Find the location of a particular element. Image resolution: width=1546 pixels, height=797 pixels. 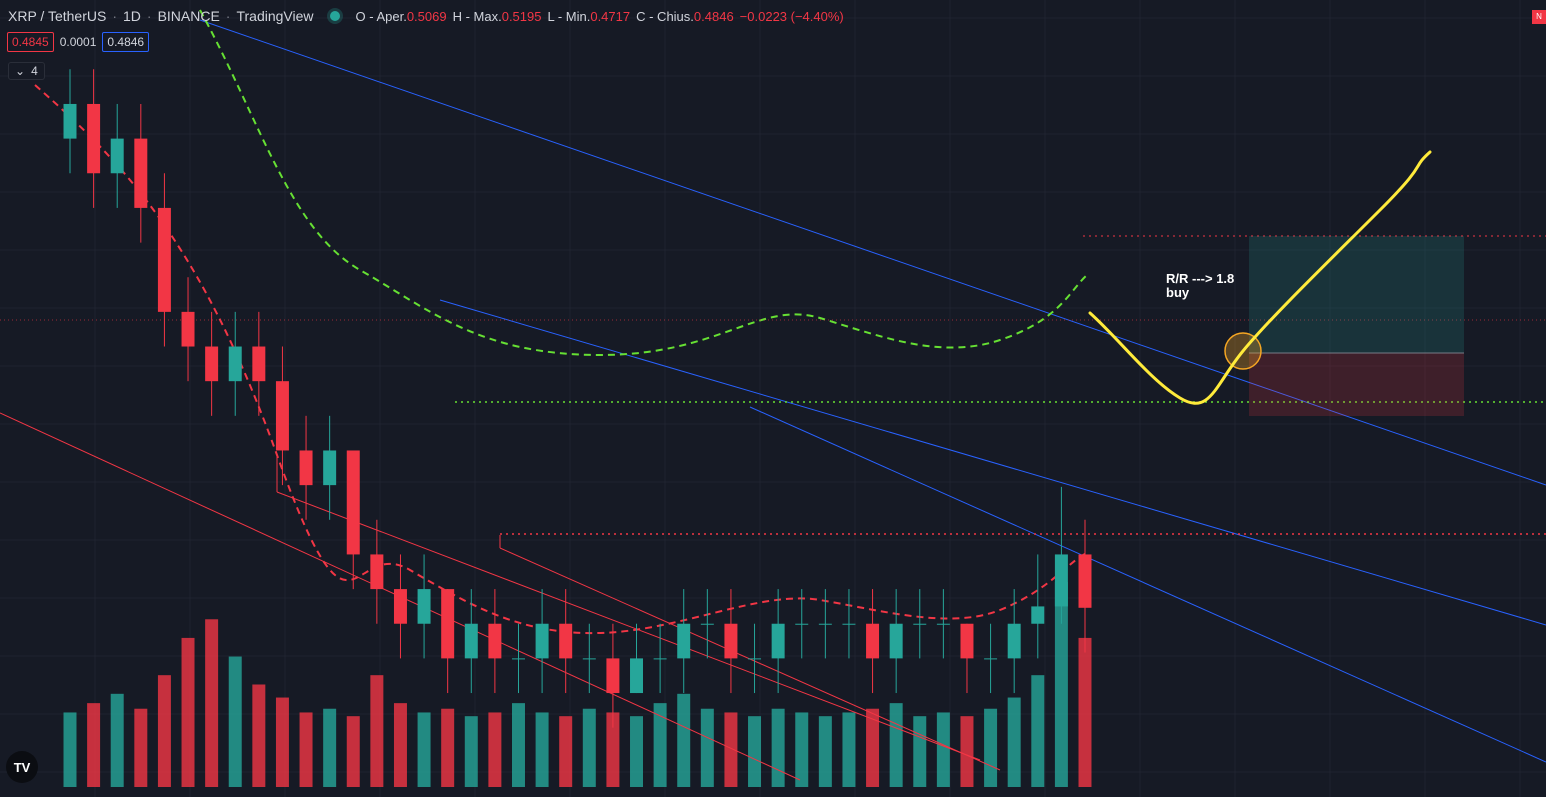

risk-reward-zone is located at coordinates (1344, 326).